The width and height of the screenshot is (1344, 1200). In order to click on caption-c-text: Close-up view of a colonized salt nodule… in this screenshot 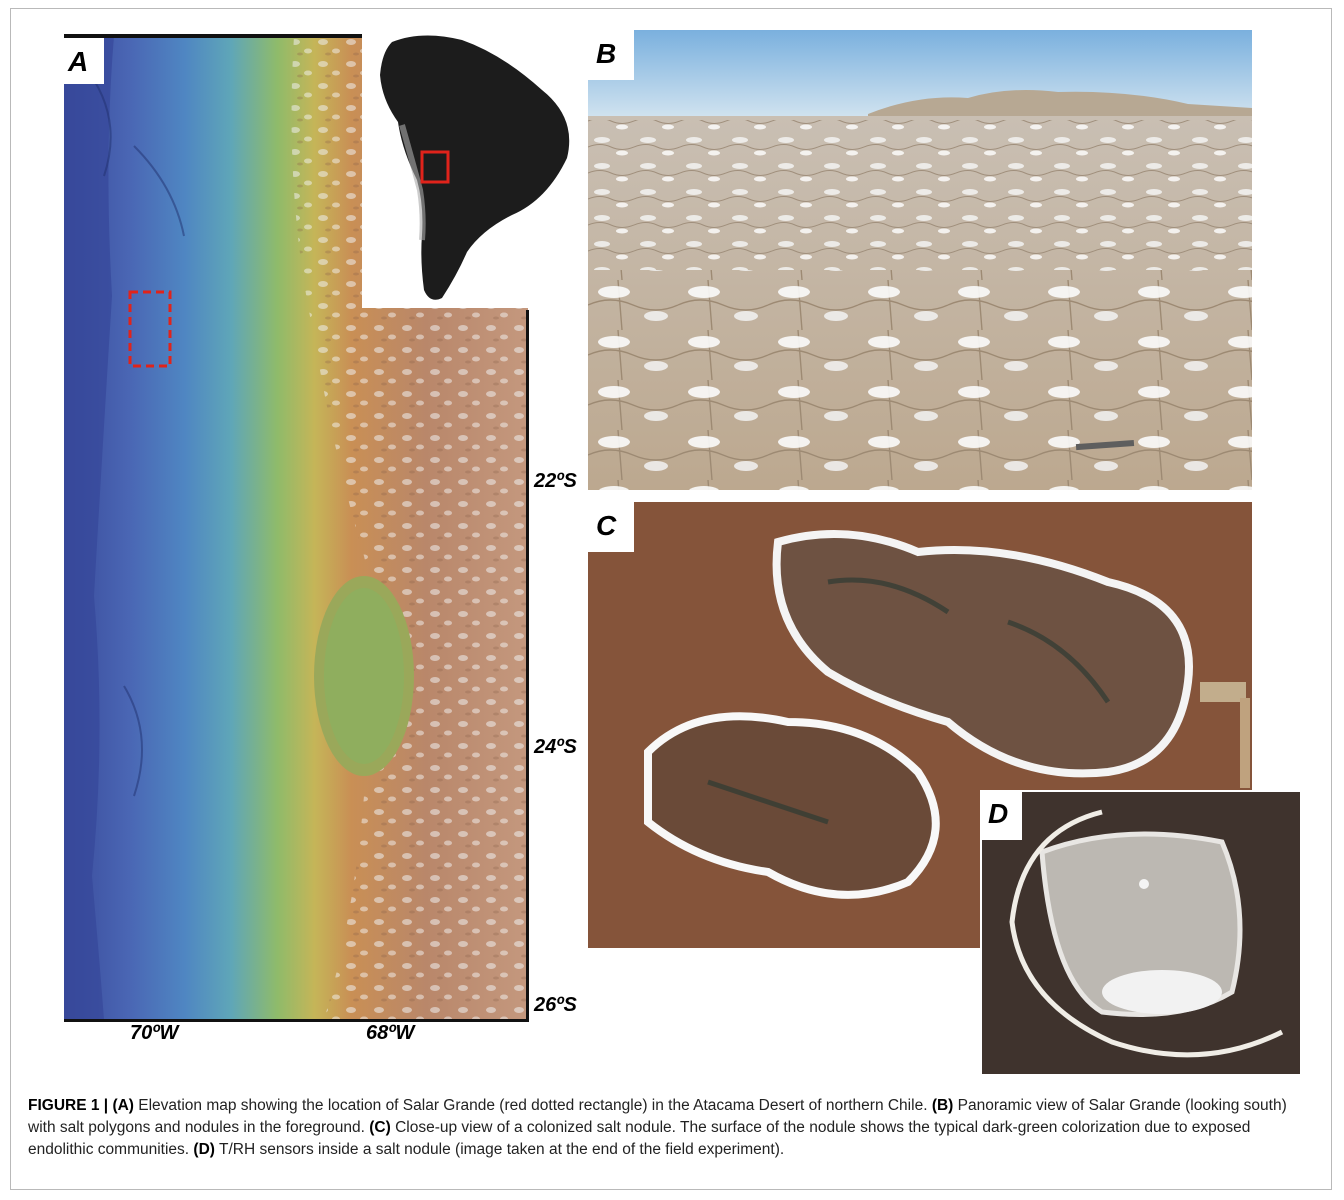, I will do `click(639, 1138)`.